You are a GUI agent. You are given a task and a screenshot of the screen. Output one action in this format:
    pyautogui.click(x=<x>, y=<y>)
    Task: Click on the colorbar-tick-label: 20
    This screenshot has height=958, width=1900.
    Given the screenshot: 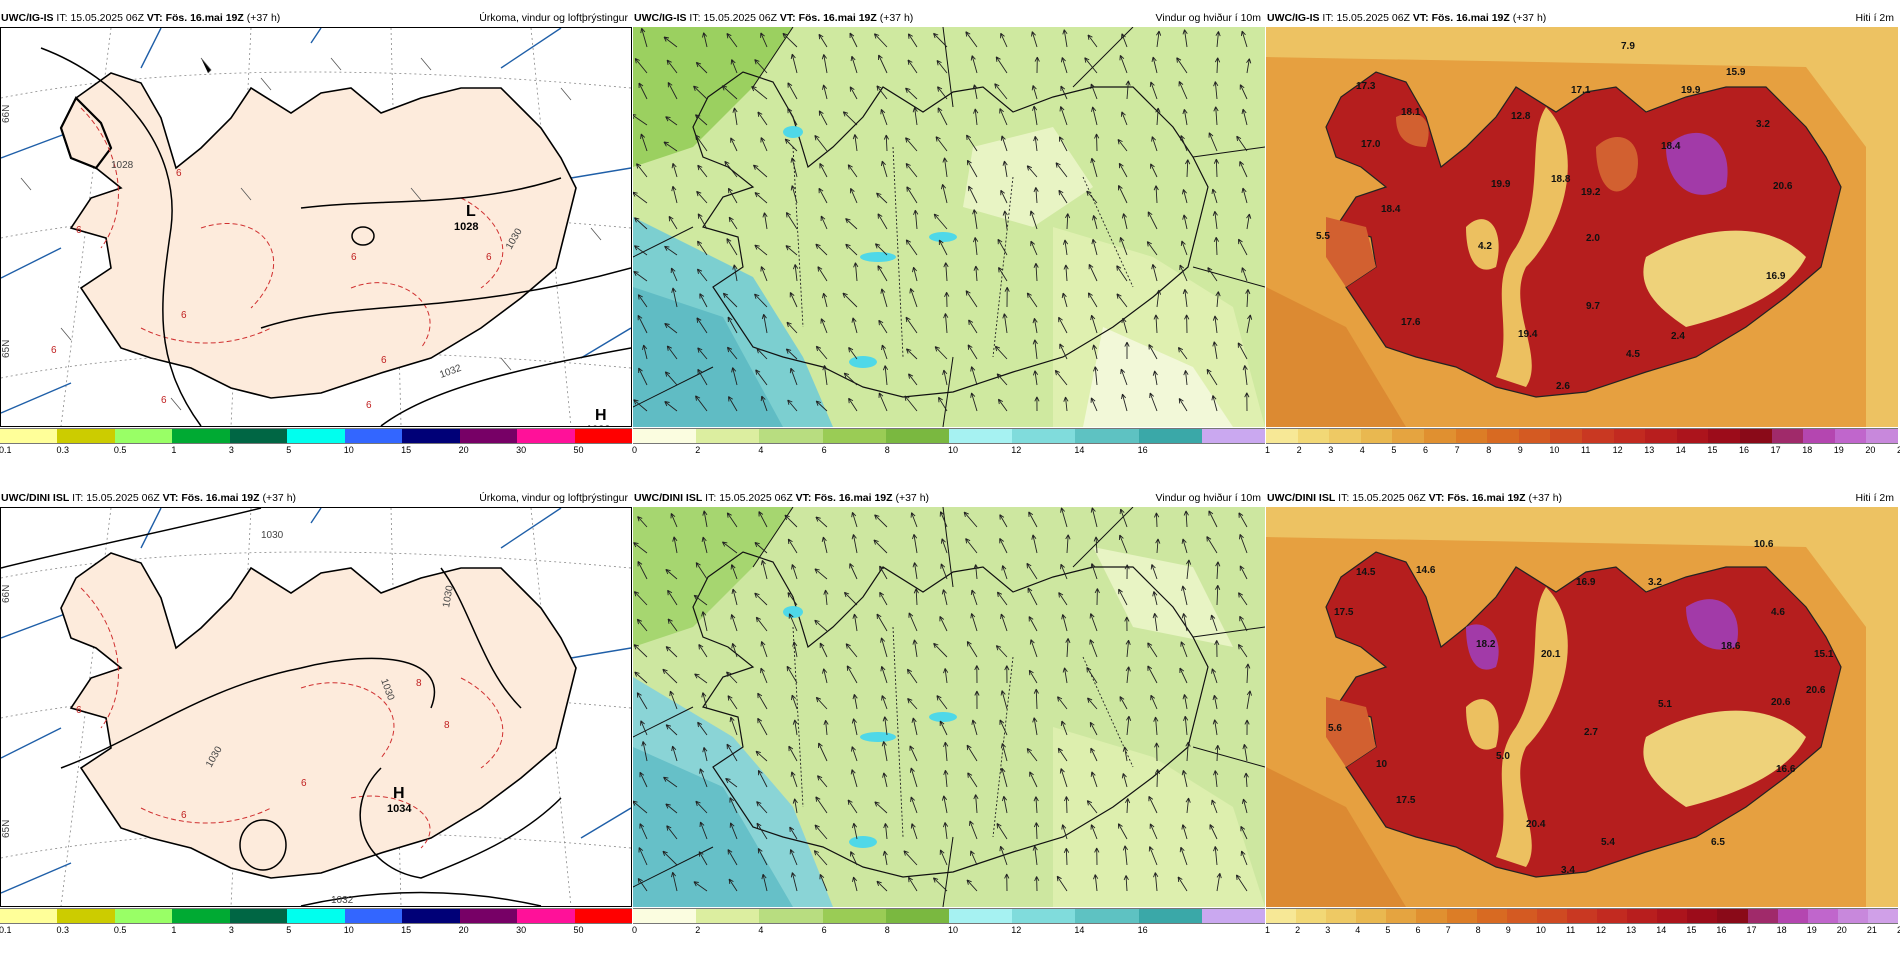 What is the action you would take?
    pyautogui.click(x=463, y=930)
    